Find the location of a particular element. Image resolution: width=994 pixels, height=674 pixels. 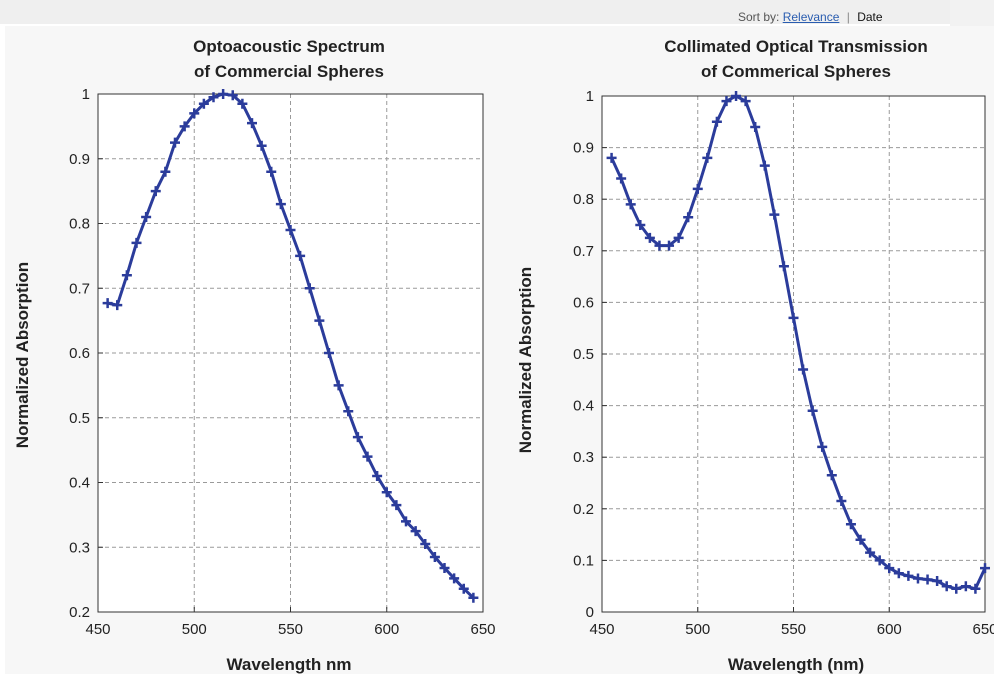

chart2-x-tick-label: 650 is located at coordinates (983, 629).